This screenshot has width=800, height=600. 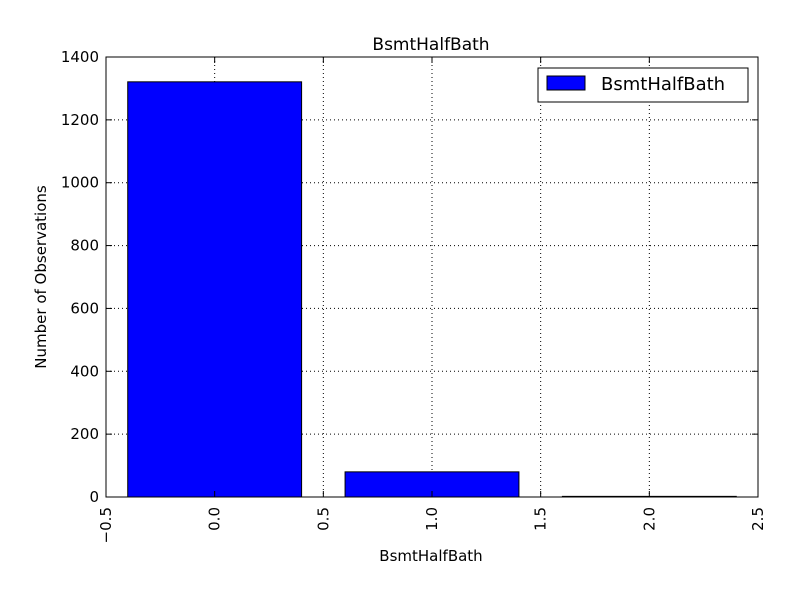 What do you see at coordinates (84, 246) in the screenshot?
I see `y-tick-label: 800` at bounding box center [84, 246].